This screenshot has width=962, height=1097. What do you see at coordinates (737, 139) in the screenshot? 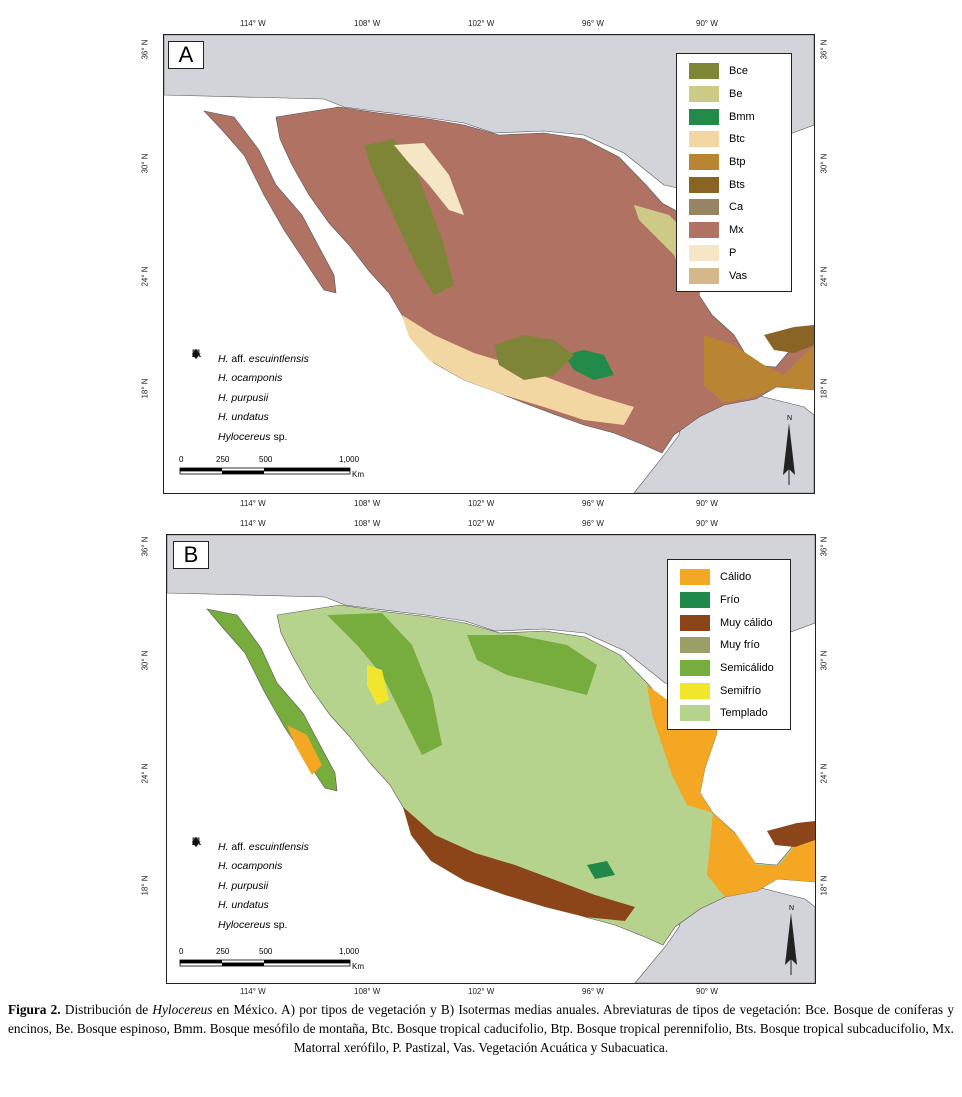
I see `legend-label: Btc` at bounding box center [737, 139].